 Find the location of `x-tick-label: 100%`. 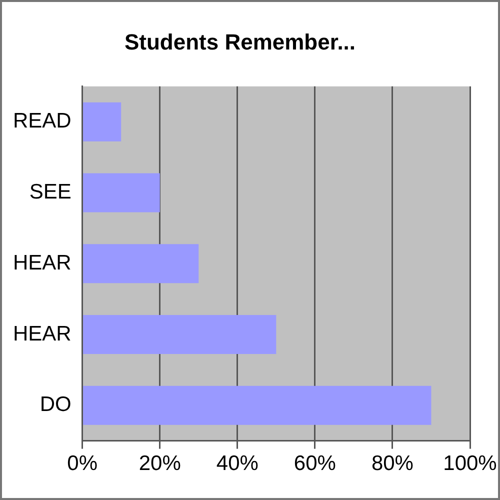

x-tick-label: 100% is located at coordinates (470, 464).